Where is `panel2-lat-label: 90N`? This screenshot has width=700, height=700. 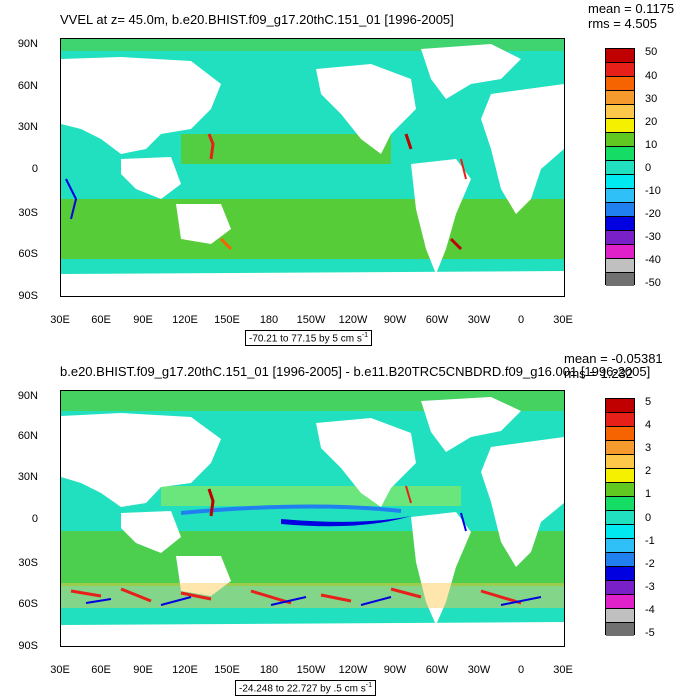
panel2-lat-label: 90N is located at coordinates (27, 396).